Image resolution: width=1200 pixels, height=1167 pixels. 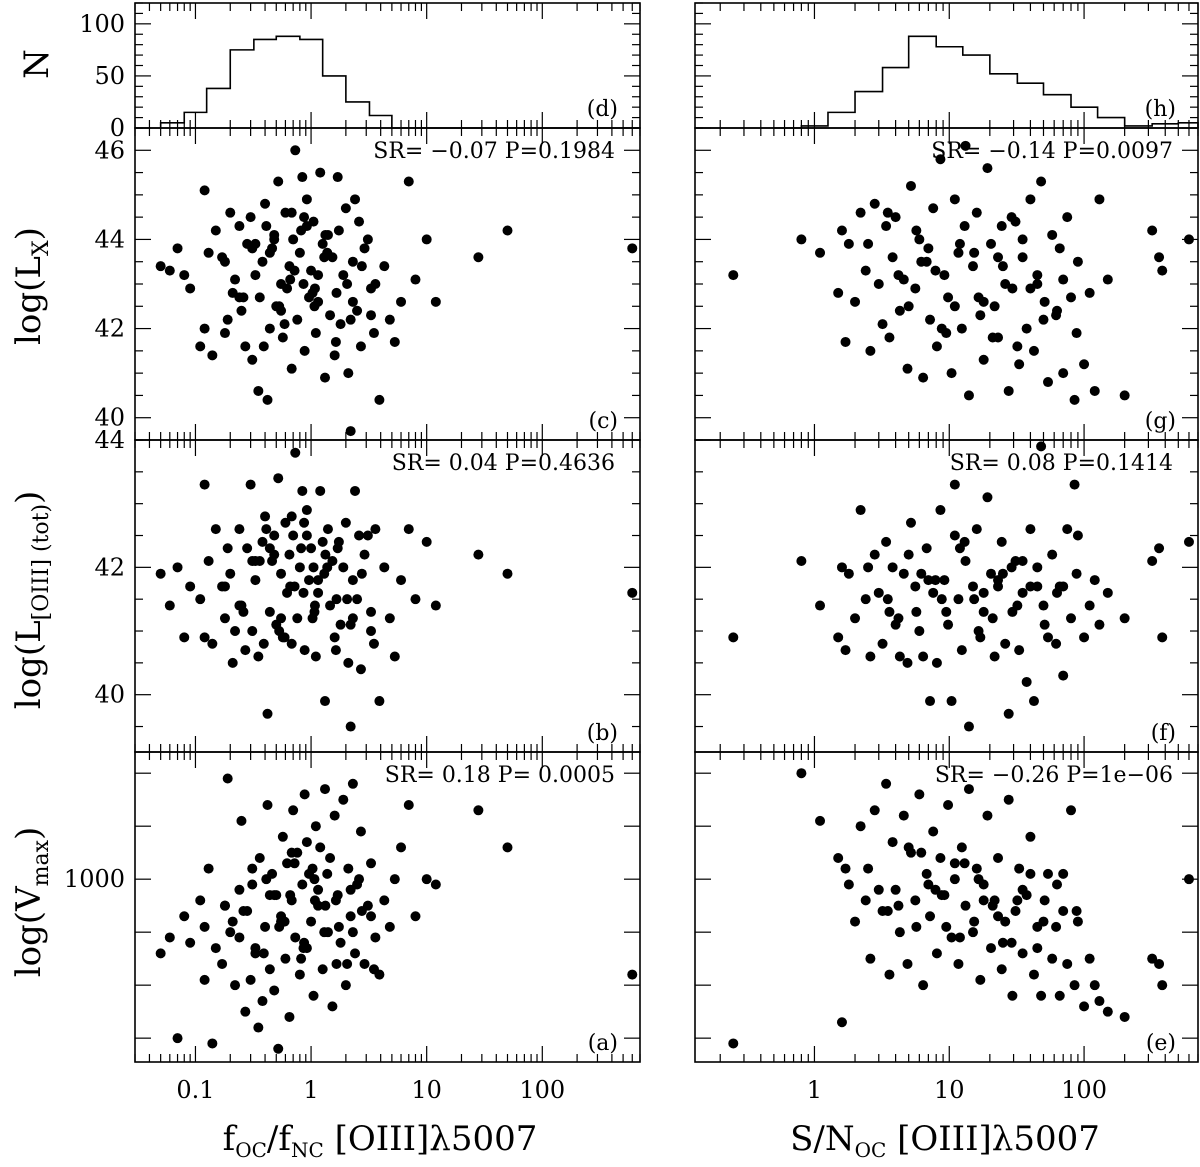 What do you see at coordinates (1084, 1090) in the screenshot?
I see `x-tick-label: 100` at bounding box center [1084, 1090].